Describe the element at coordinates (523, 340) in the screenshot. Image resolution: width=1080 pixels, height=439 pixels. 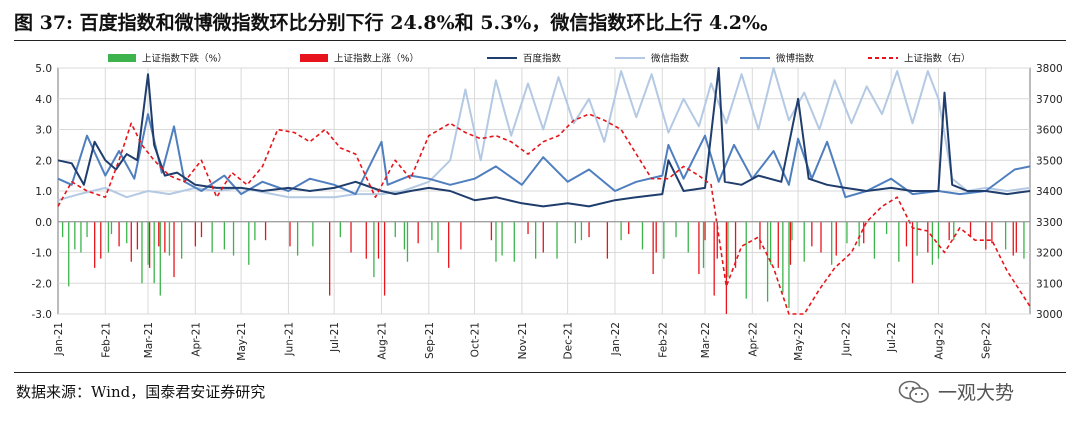
I see `x-tick-label: Nov-21` at that location.